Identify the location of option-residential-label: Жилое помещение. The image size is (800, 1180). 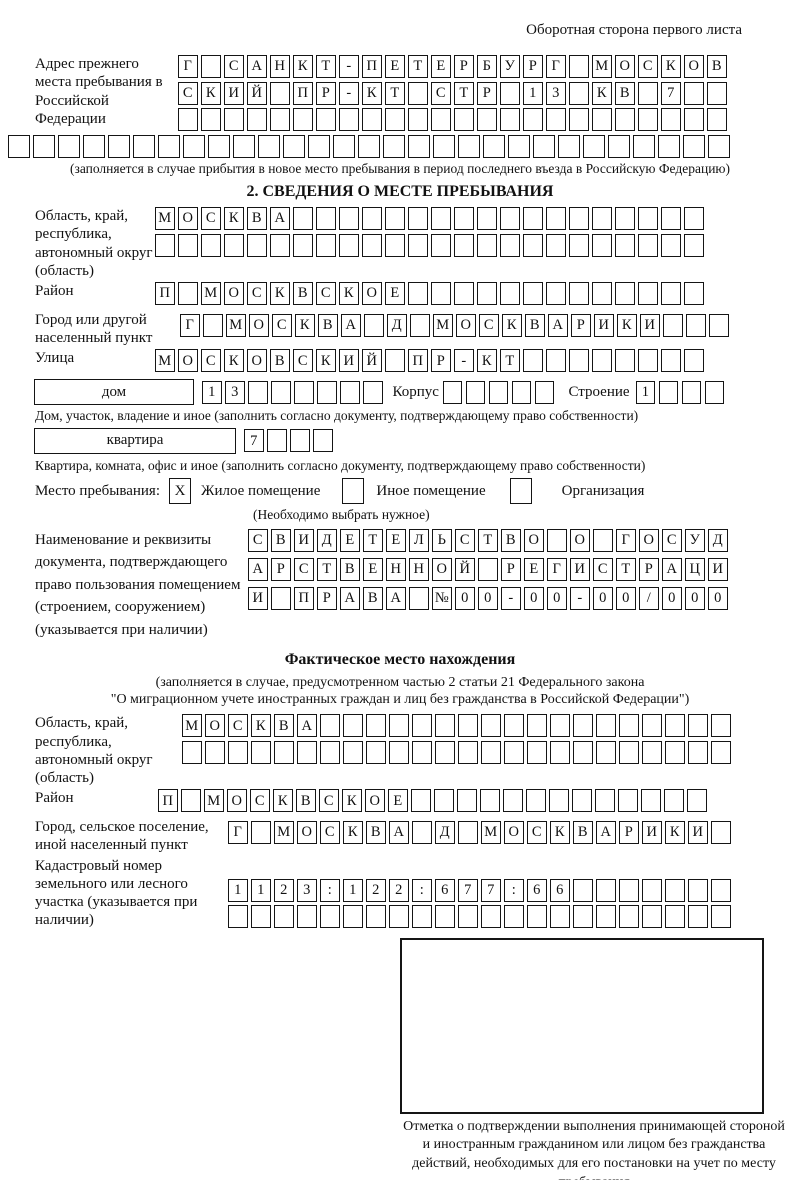
(261, 490).